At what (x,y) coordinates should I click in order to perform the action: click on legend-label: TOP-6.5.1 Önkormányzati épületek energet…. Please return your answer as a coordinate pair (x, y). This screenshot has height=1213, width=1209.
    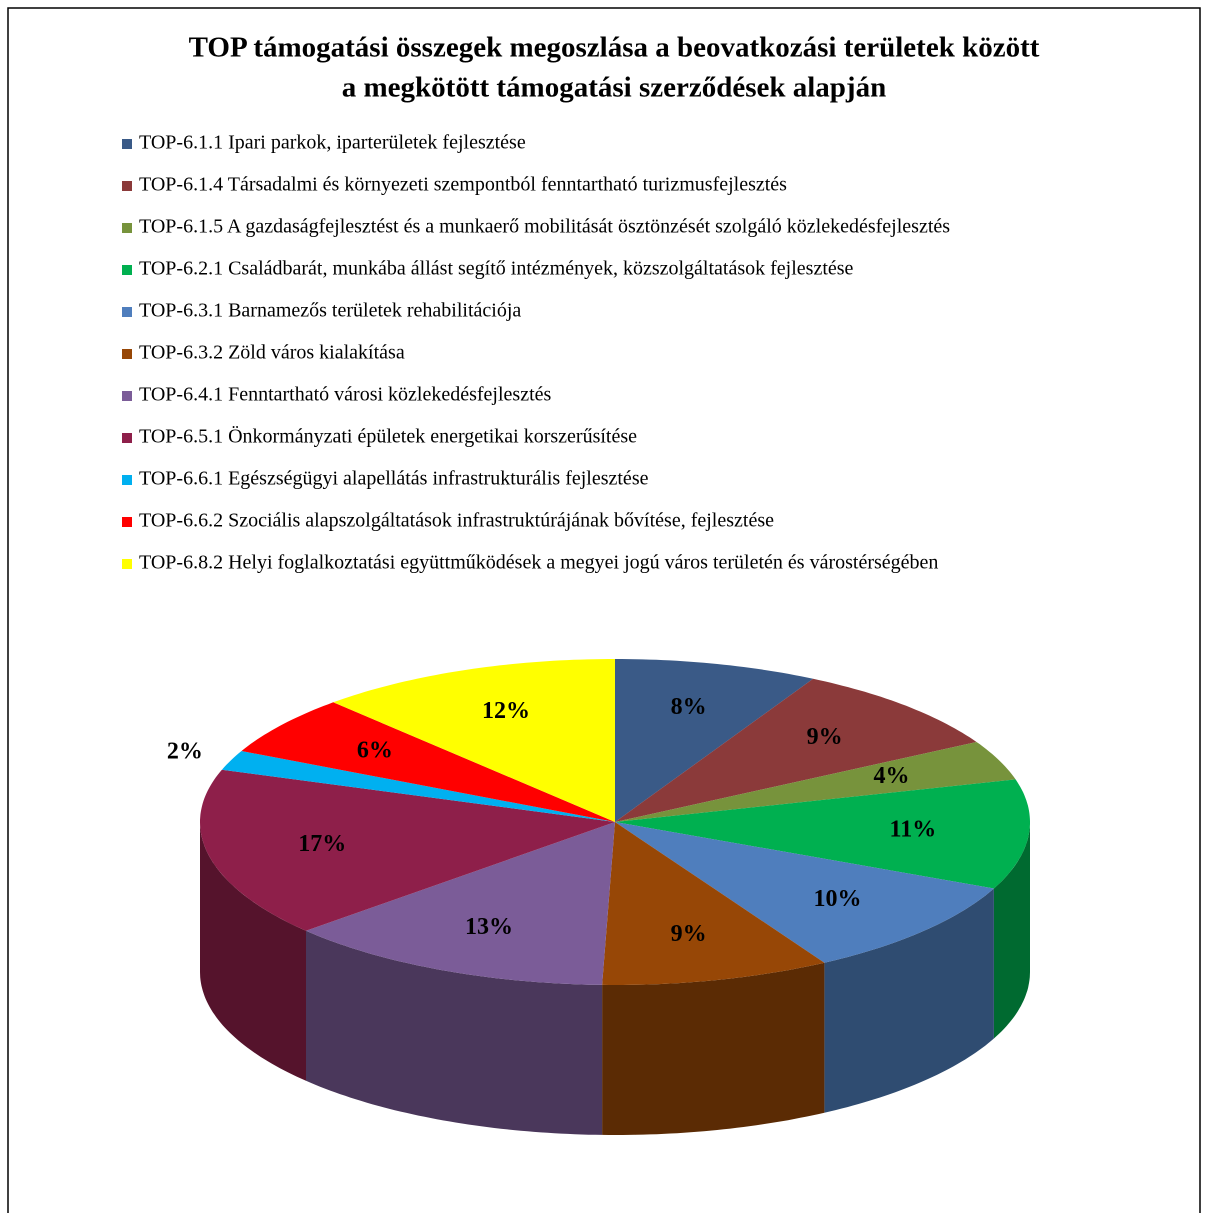
    Looking at the image, I should click on (388, 436).